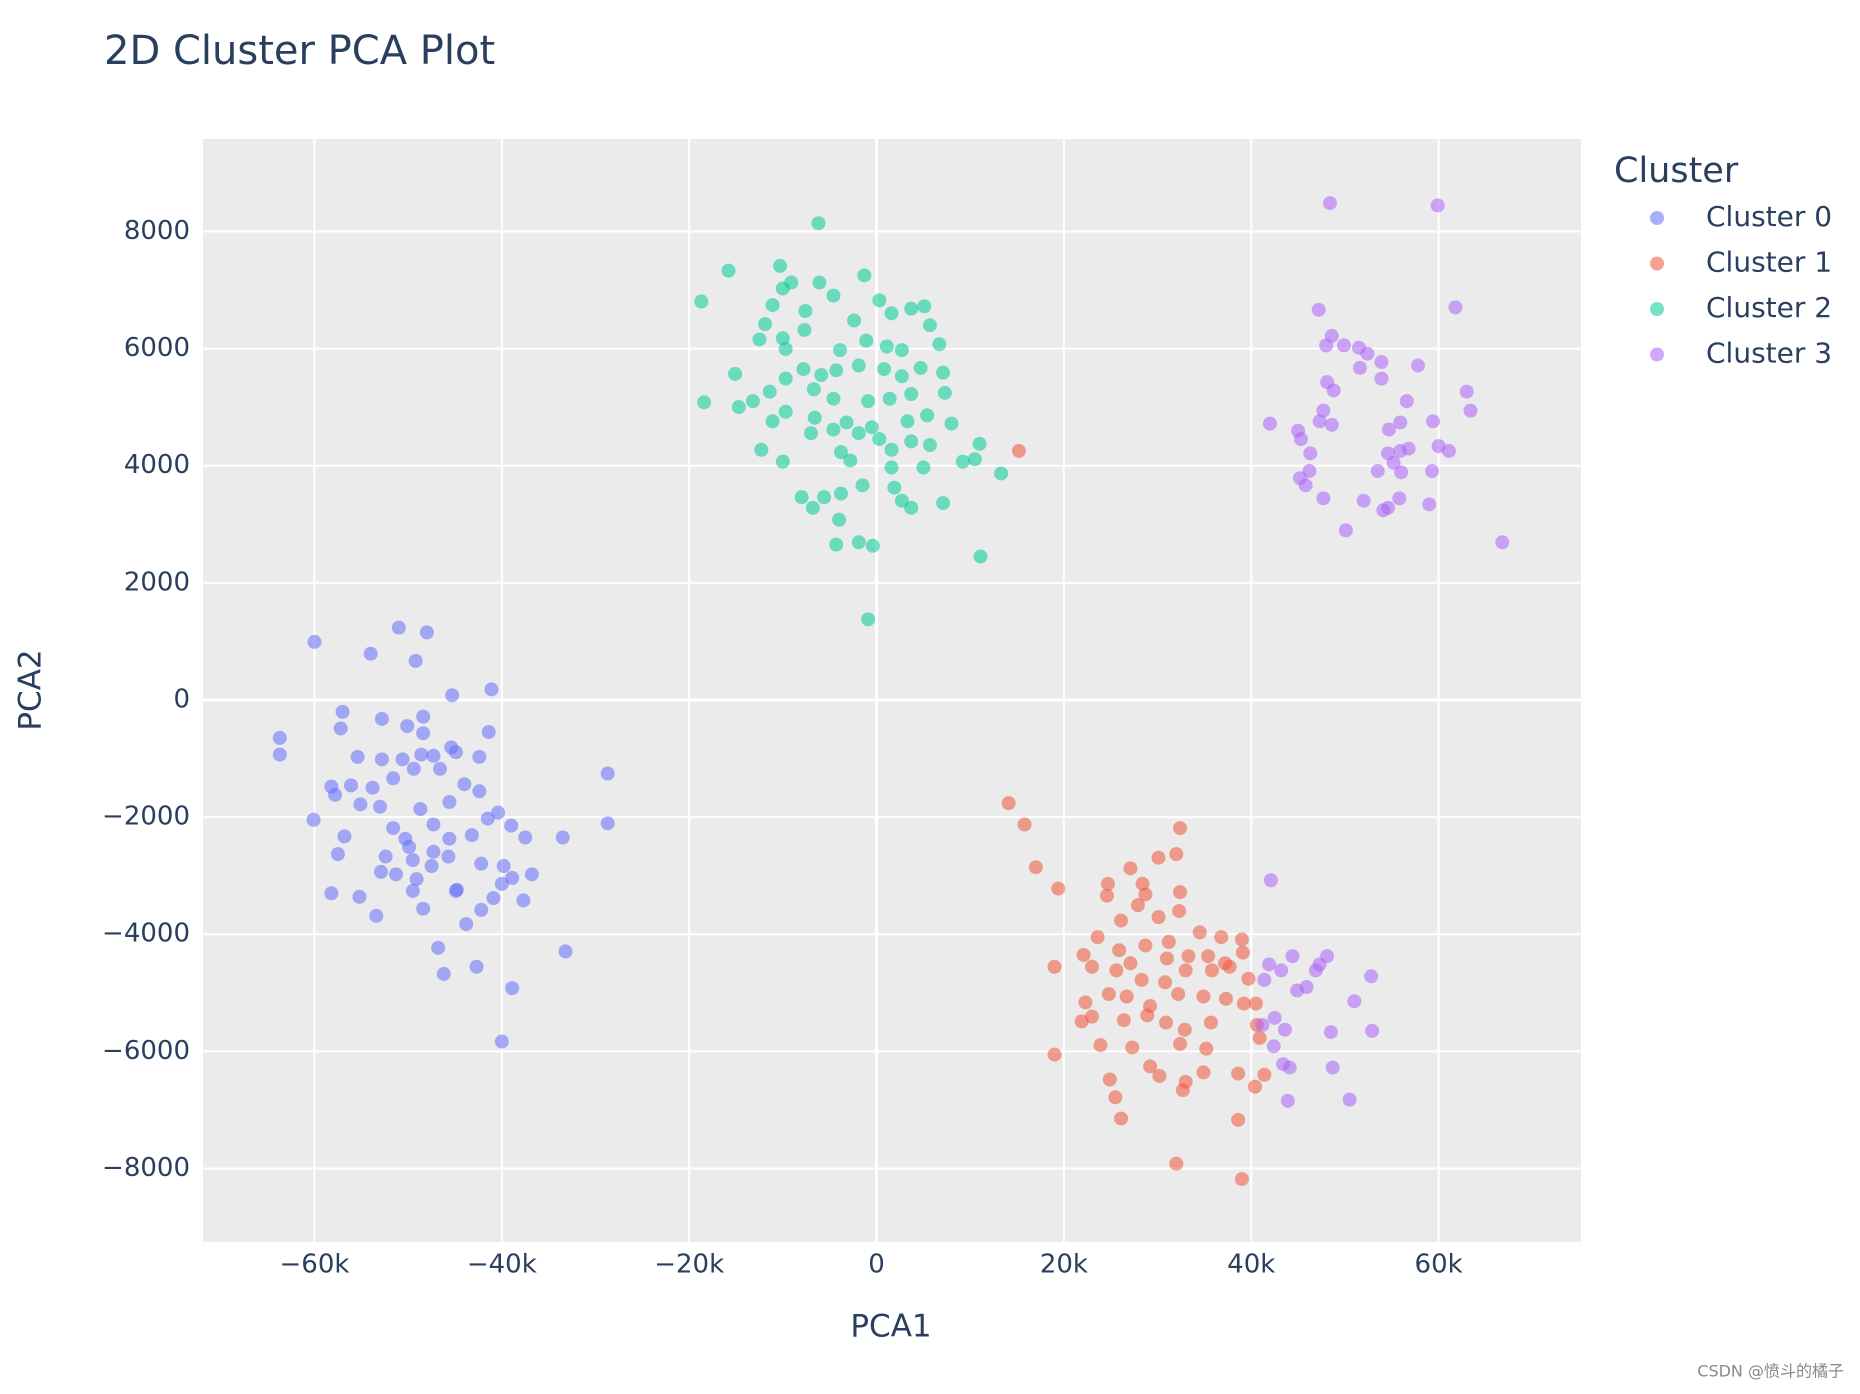 The height and width of the screenshot is (1394, 1860). I want to click on x-tick-label: −20k, so click(689, 1265).